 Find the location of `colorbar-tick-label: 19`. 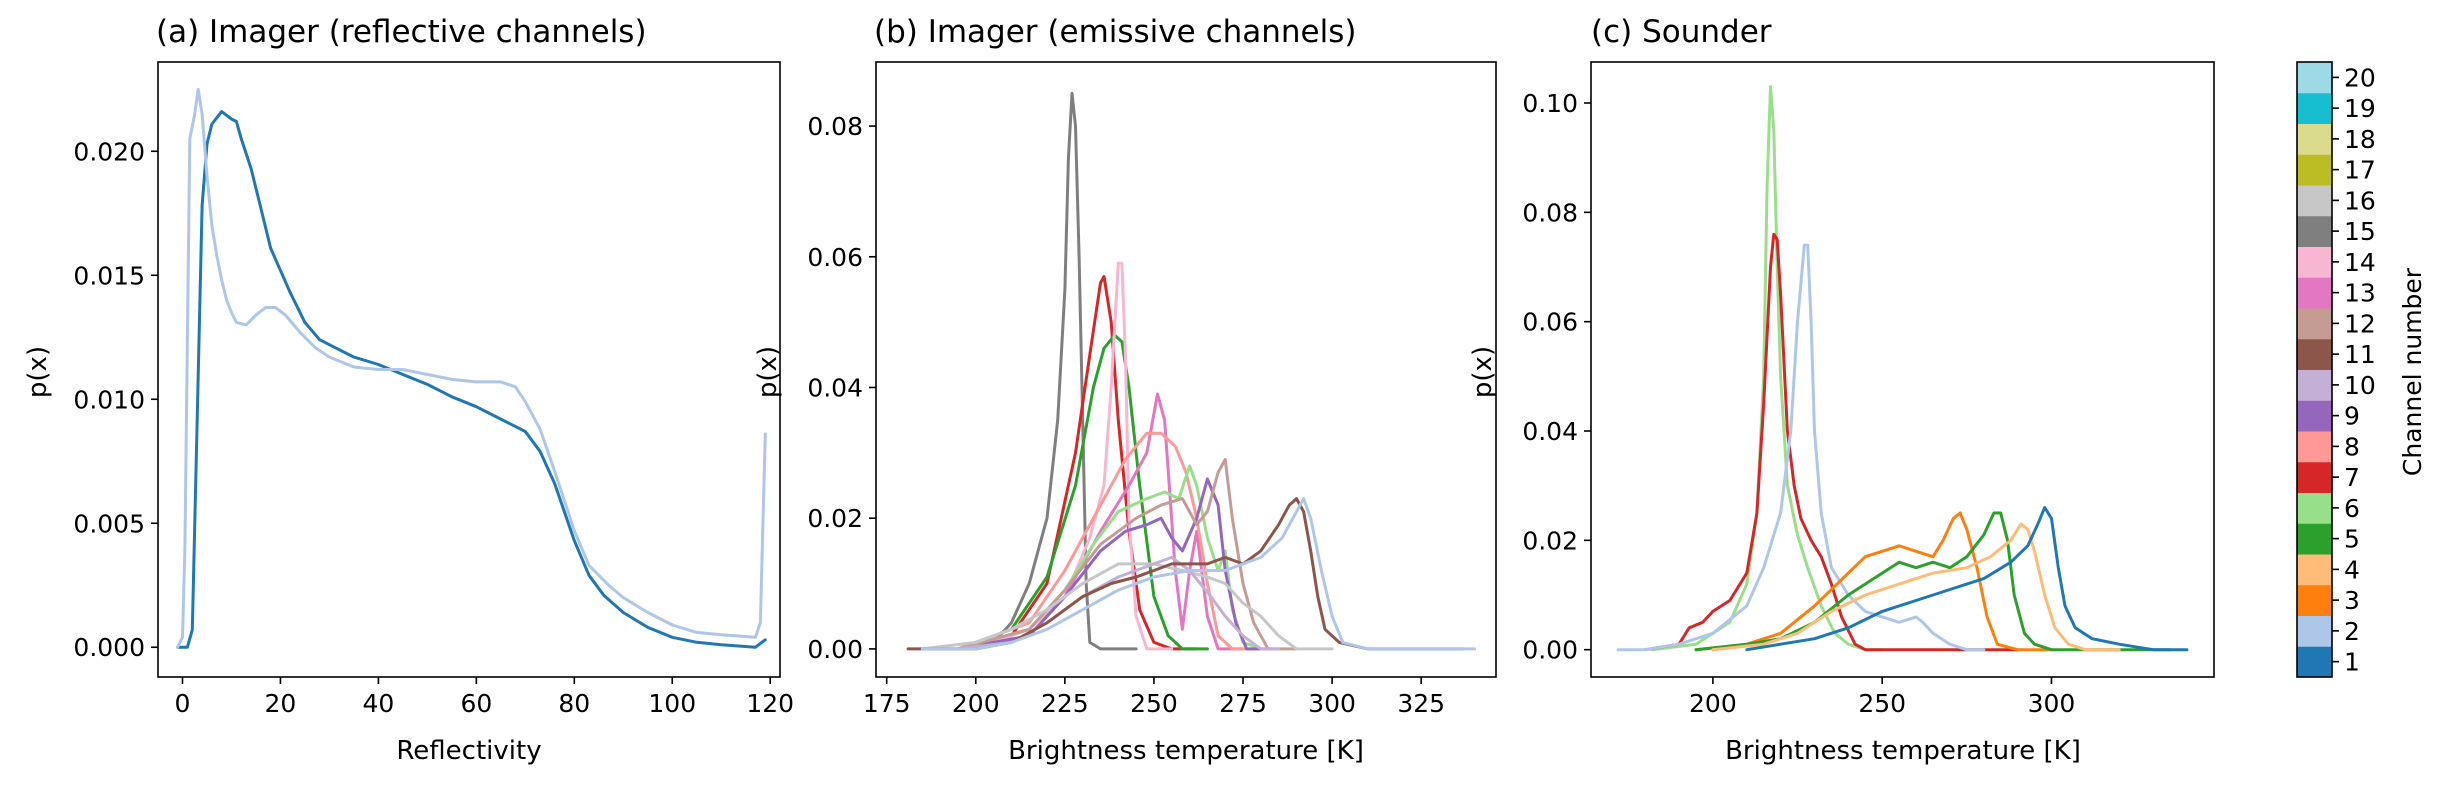

colorbar-tick-label: 19 is located at coordinates (2360, 108).